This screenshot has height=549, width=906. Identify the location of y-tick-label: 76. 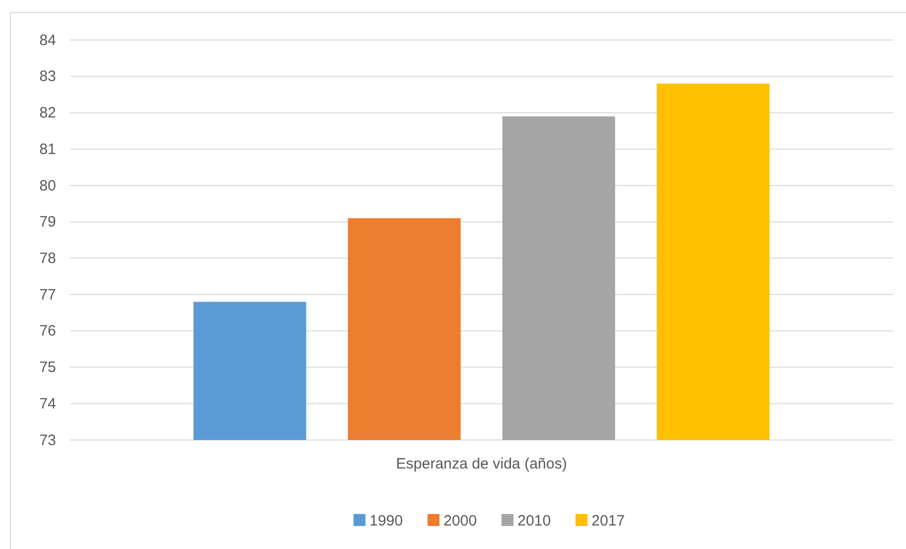
(47, 331).